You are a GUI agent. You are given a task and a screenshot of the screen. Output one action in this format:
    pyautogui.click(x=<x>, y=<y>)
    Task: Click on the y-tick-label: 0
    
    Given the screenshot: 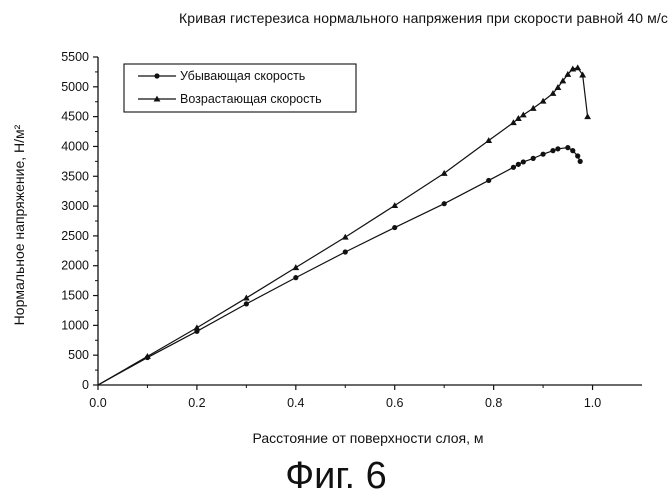 What is the action you would take?
    pyautogui.click(x=85, y=385)
    